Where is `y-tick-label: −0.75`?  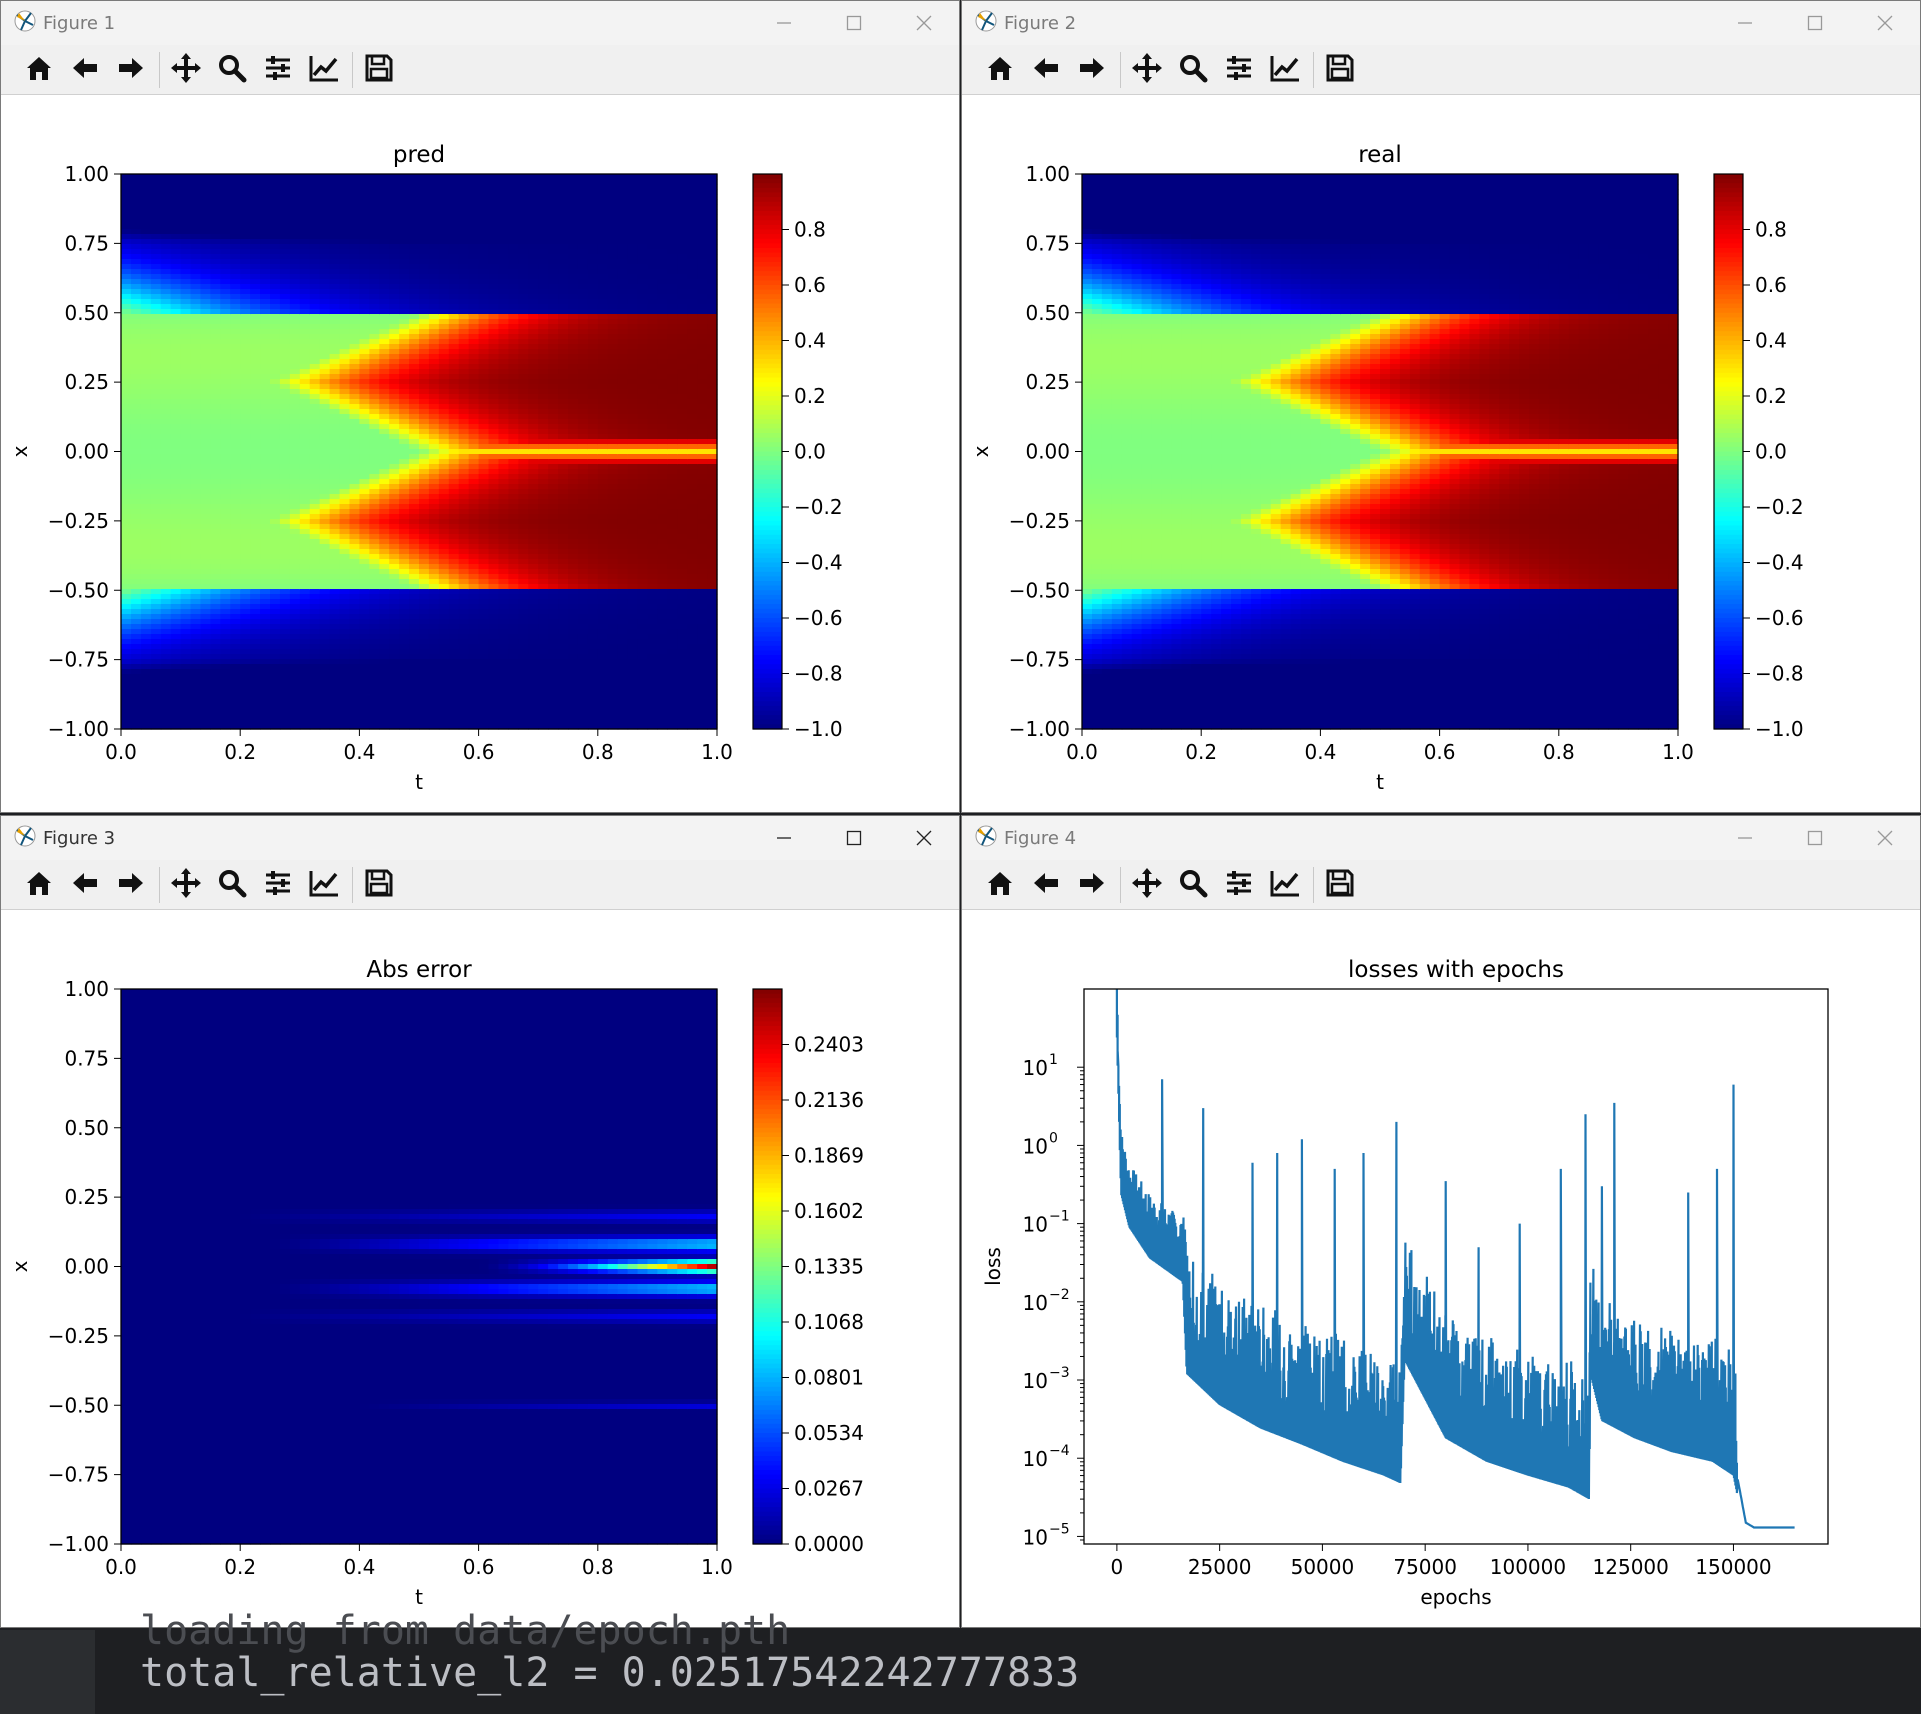 y-tick-label: −0.75 is located at coordinates (1039, 660).